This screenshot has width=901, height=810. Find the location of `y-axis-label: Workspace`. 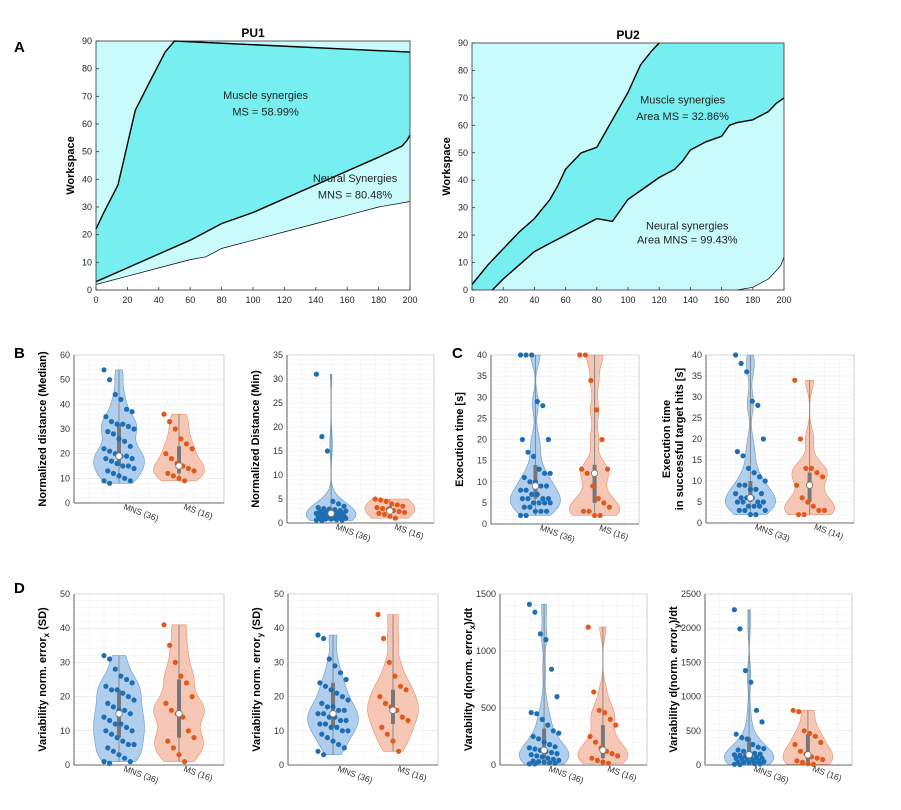

y-axis-label: Workspace is located at coordinates (71, 165).